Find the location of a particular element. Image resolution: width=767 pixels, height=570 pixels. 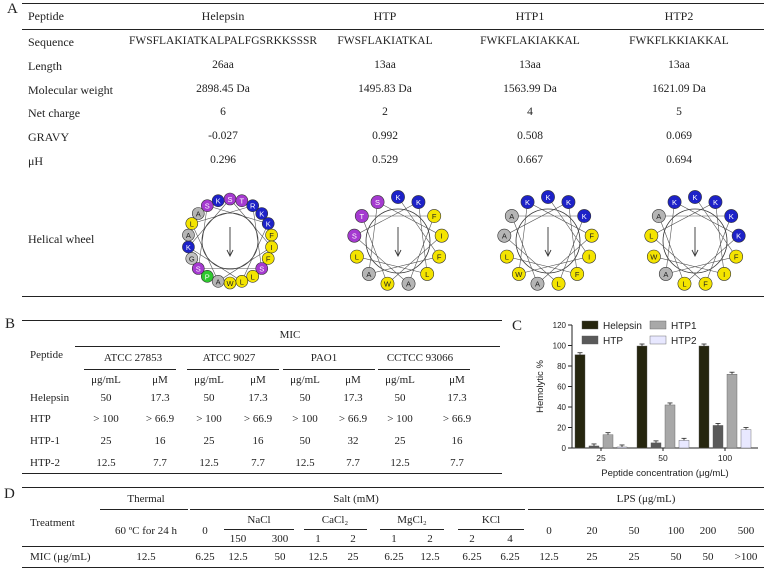

x-tick-label: 100 is located at coordinates (725, 458).